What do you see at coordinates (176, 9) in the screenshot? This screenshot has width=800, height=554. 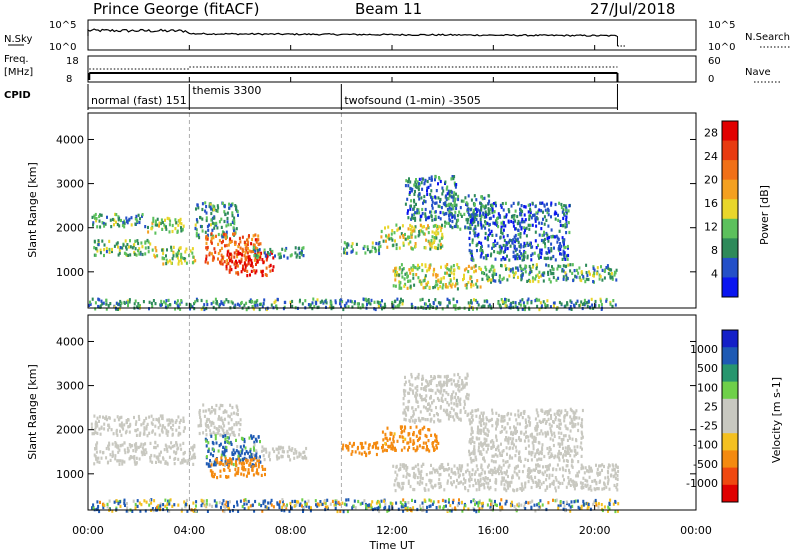 I see `station-title: Prince George (fitACF)` at bounding box center [176, 9].